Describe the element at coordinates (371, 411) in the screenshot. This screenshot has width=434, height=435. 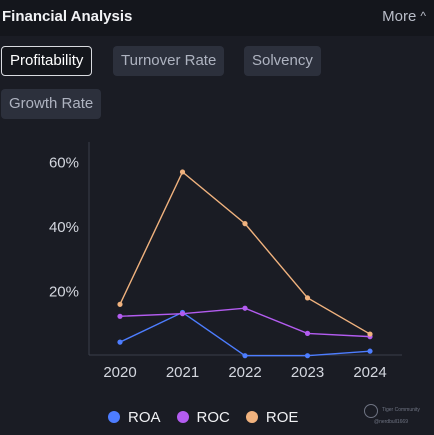
I see `tiger-logo-icon` at that location.